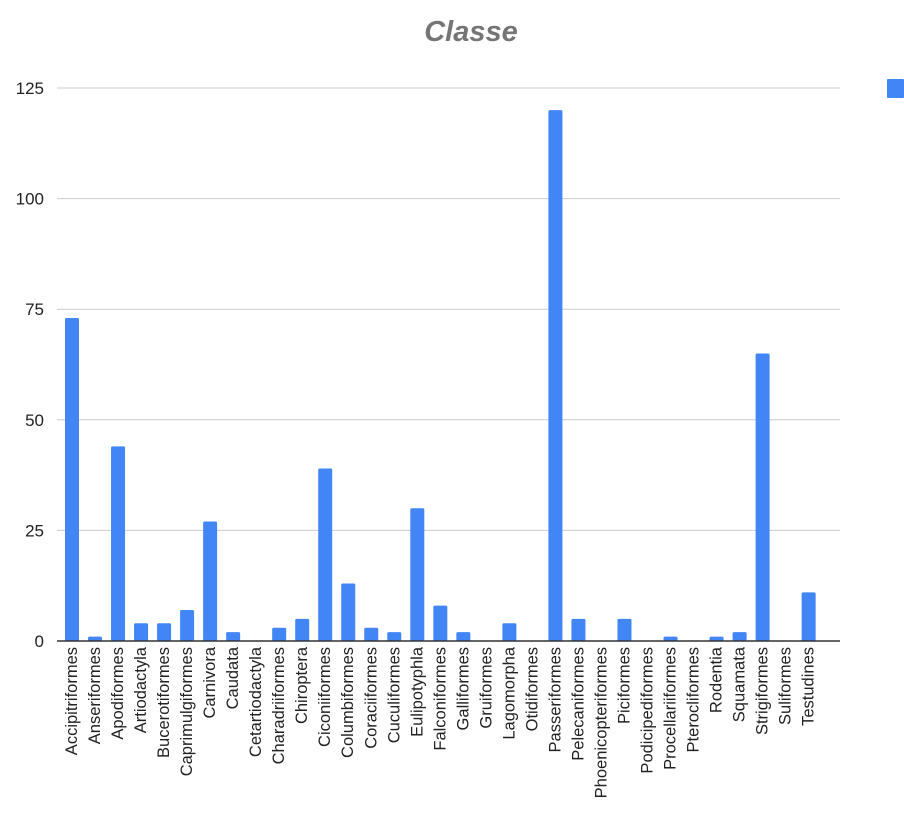 This screenshot has height=834, width=904. I want to click on legend-swatch, so click(895, 88).